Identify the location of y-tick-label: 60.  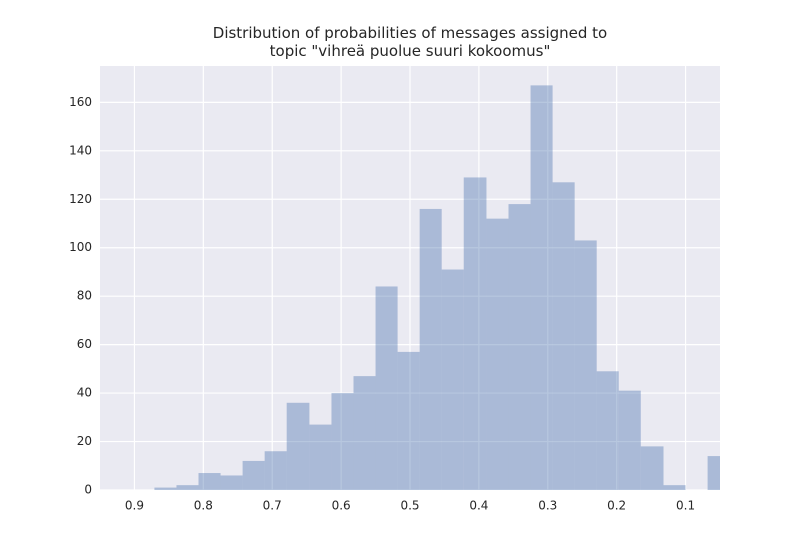
(84, 344).